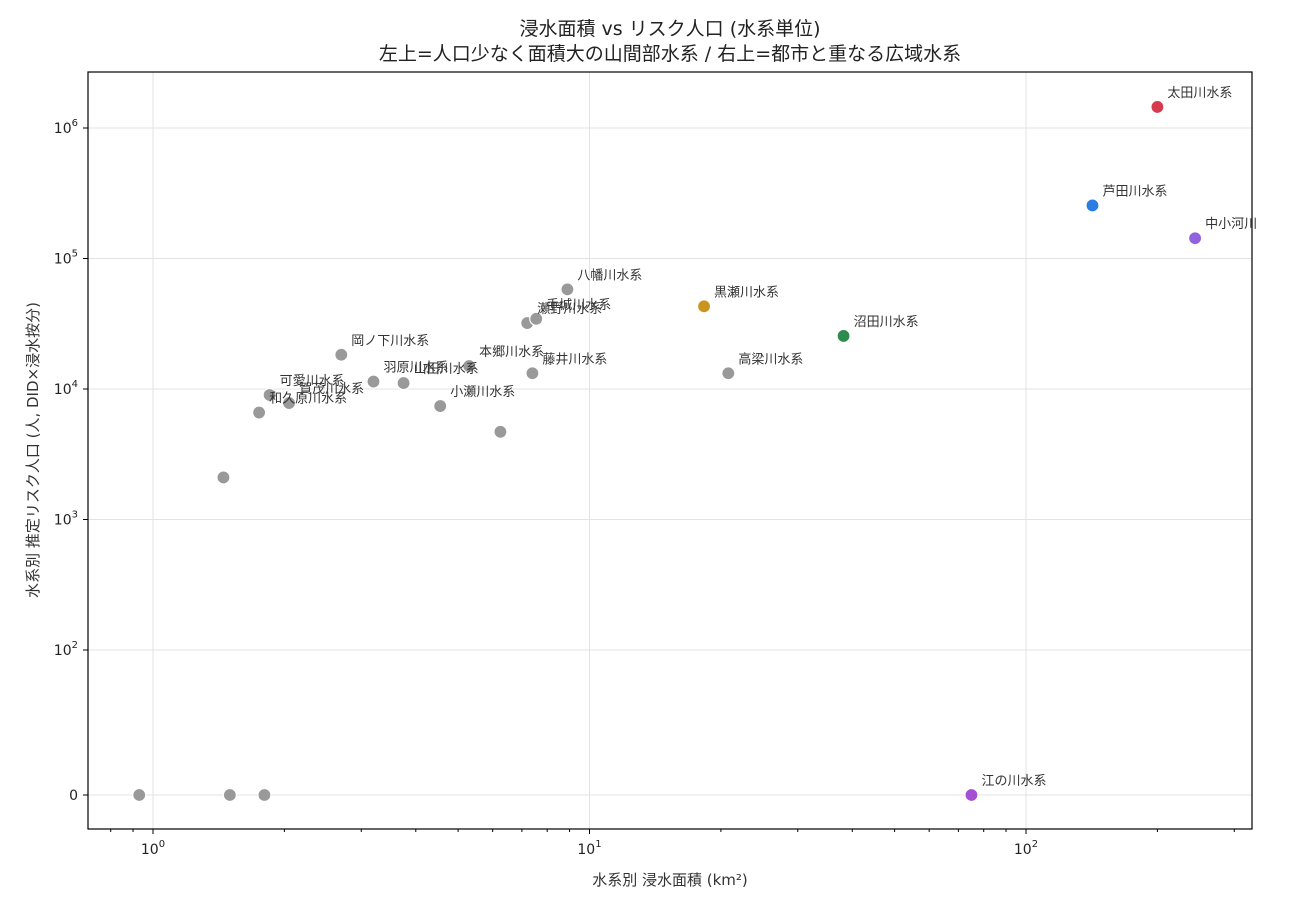 Image resolution: width=1300 pixels, height=910 pixels. What do you see at coordinates (886, 322) in the screenshot?
I see `point-label: 沼田川水系` at bounding box center [886, 322].